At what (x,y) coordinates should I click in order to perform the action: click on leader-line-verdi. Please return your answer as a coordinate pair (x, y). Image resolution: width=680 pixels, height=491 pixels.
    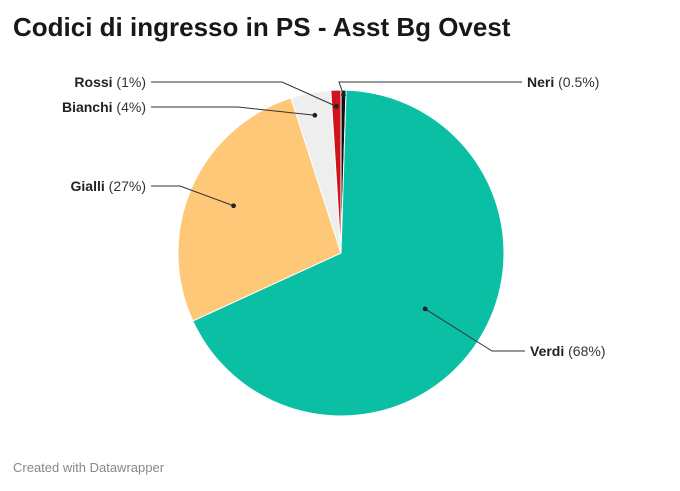
    Looking at the image, I should click on (474, 330).